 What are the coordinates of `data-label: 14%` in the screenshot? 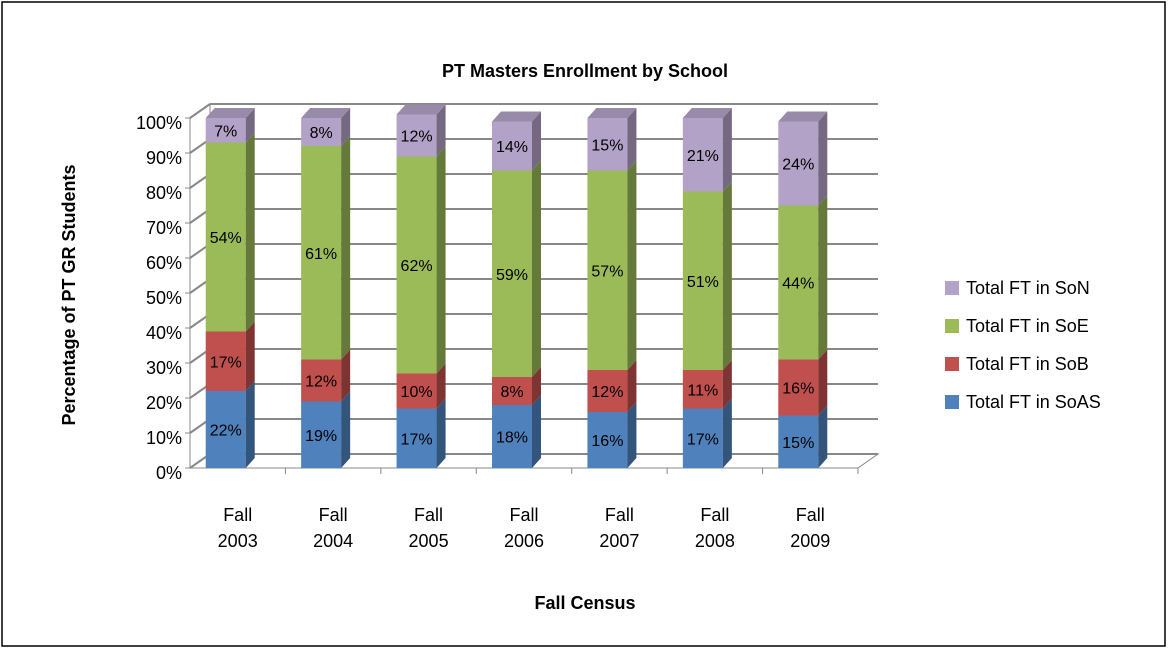 It's located at (512, 147).